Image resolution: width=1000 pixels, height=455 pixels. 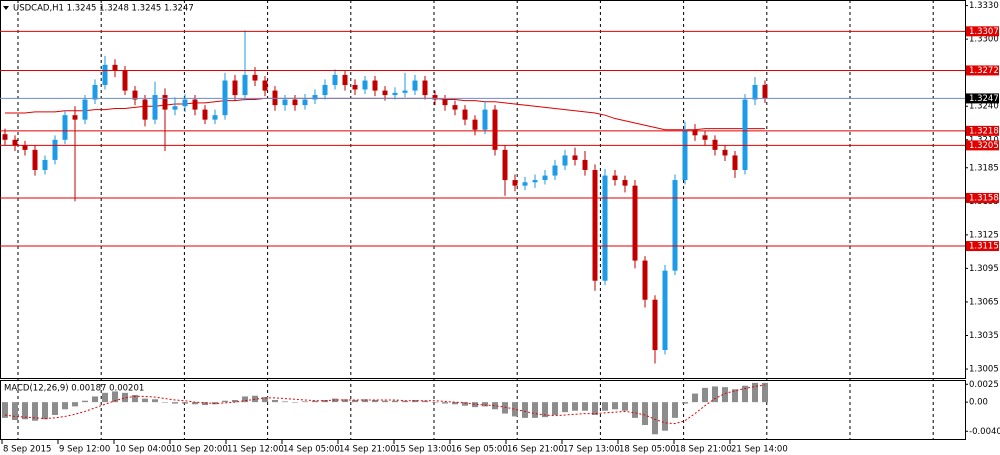 What do you see at coordinates (84, 450) in the screenshot?
I see `x-tick-label: 9 Sep 12:00` at bounding box center [84, 450].